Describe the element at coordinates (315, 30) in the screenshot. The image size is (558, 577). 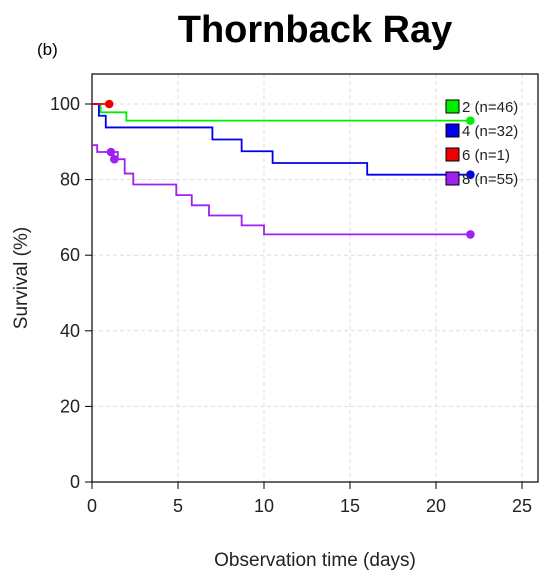
I see `chart-title: Thornback Ray` at that location.